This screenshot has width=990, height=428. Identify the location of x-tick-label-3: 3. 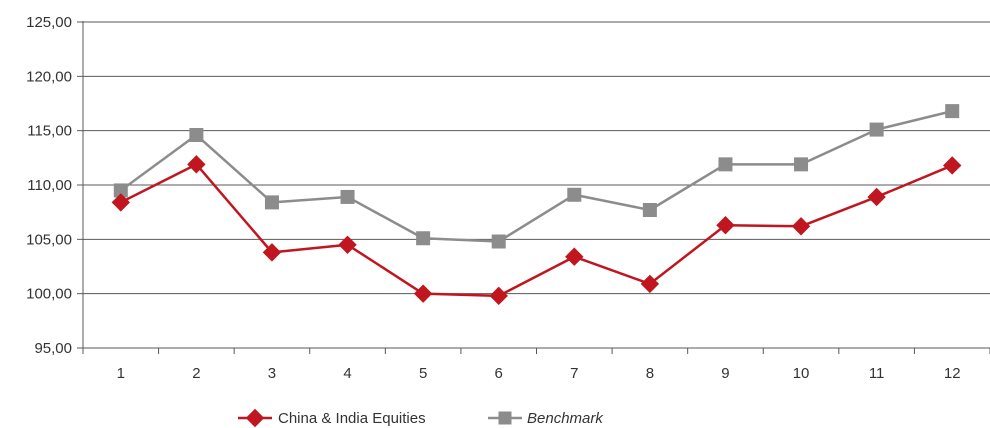
(272, 373).